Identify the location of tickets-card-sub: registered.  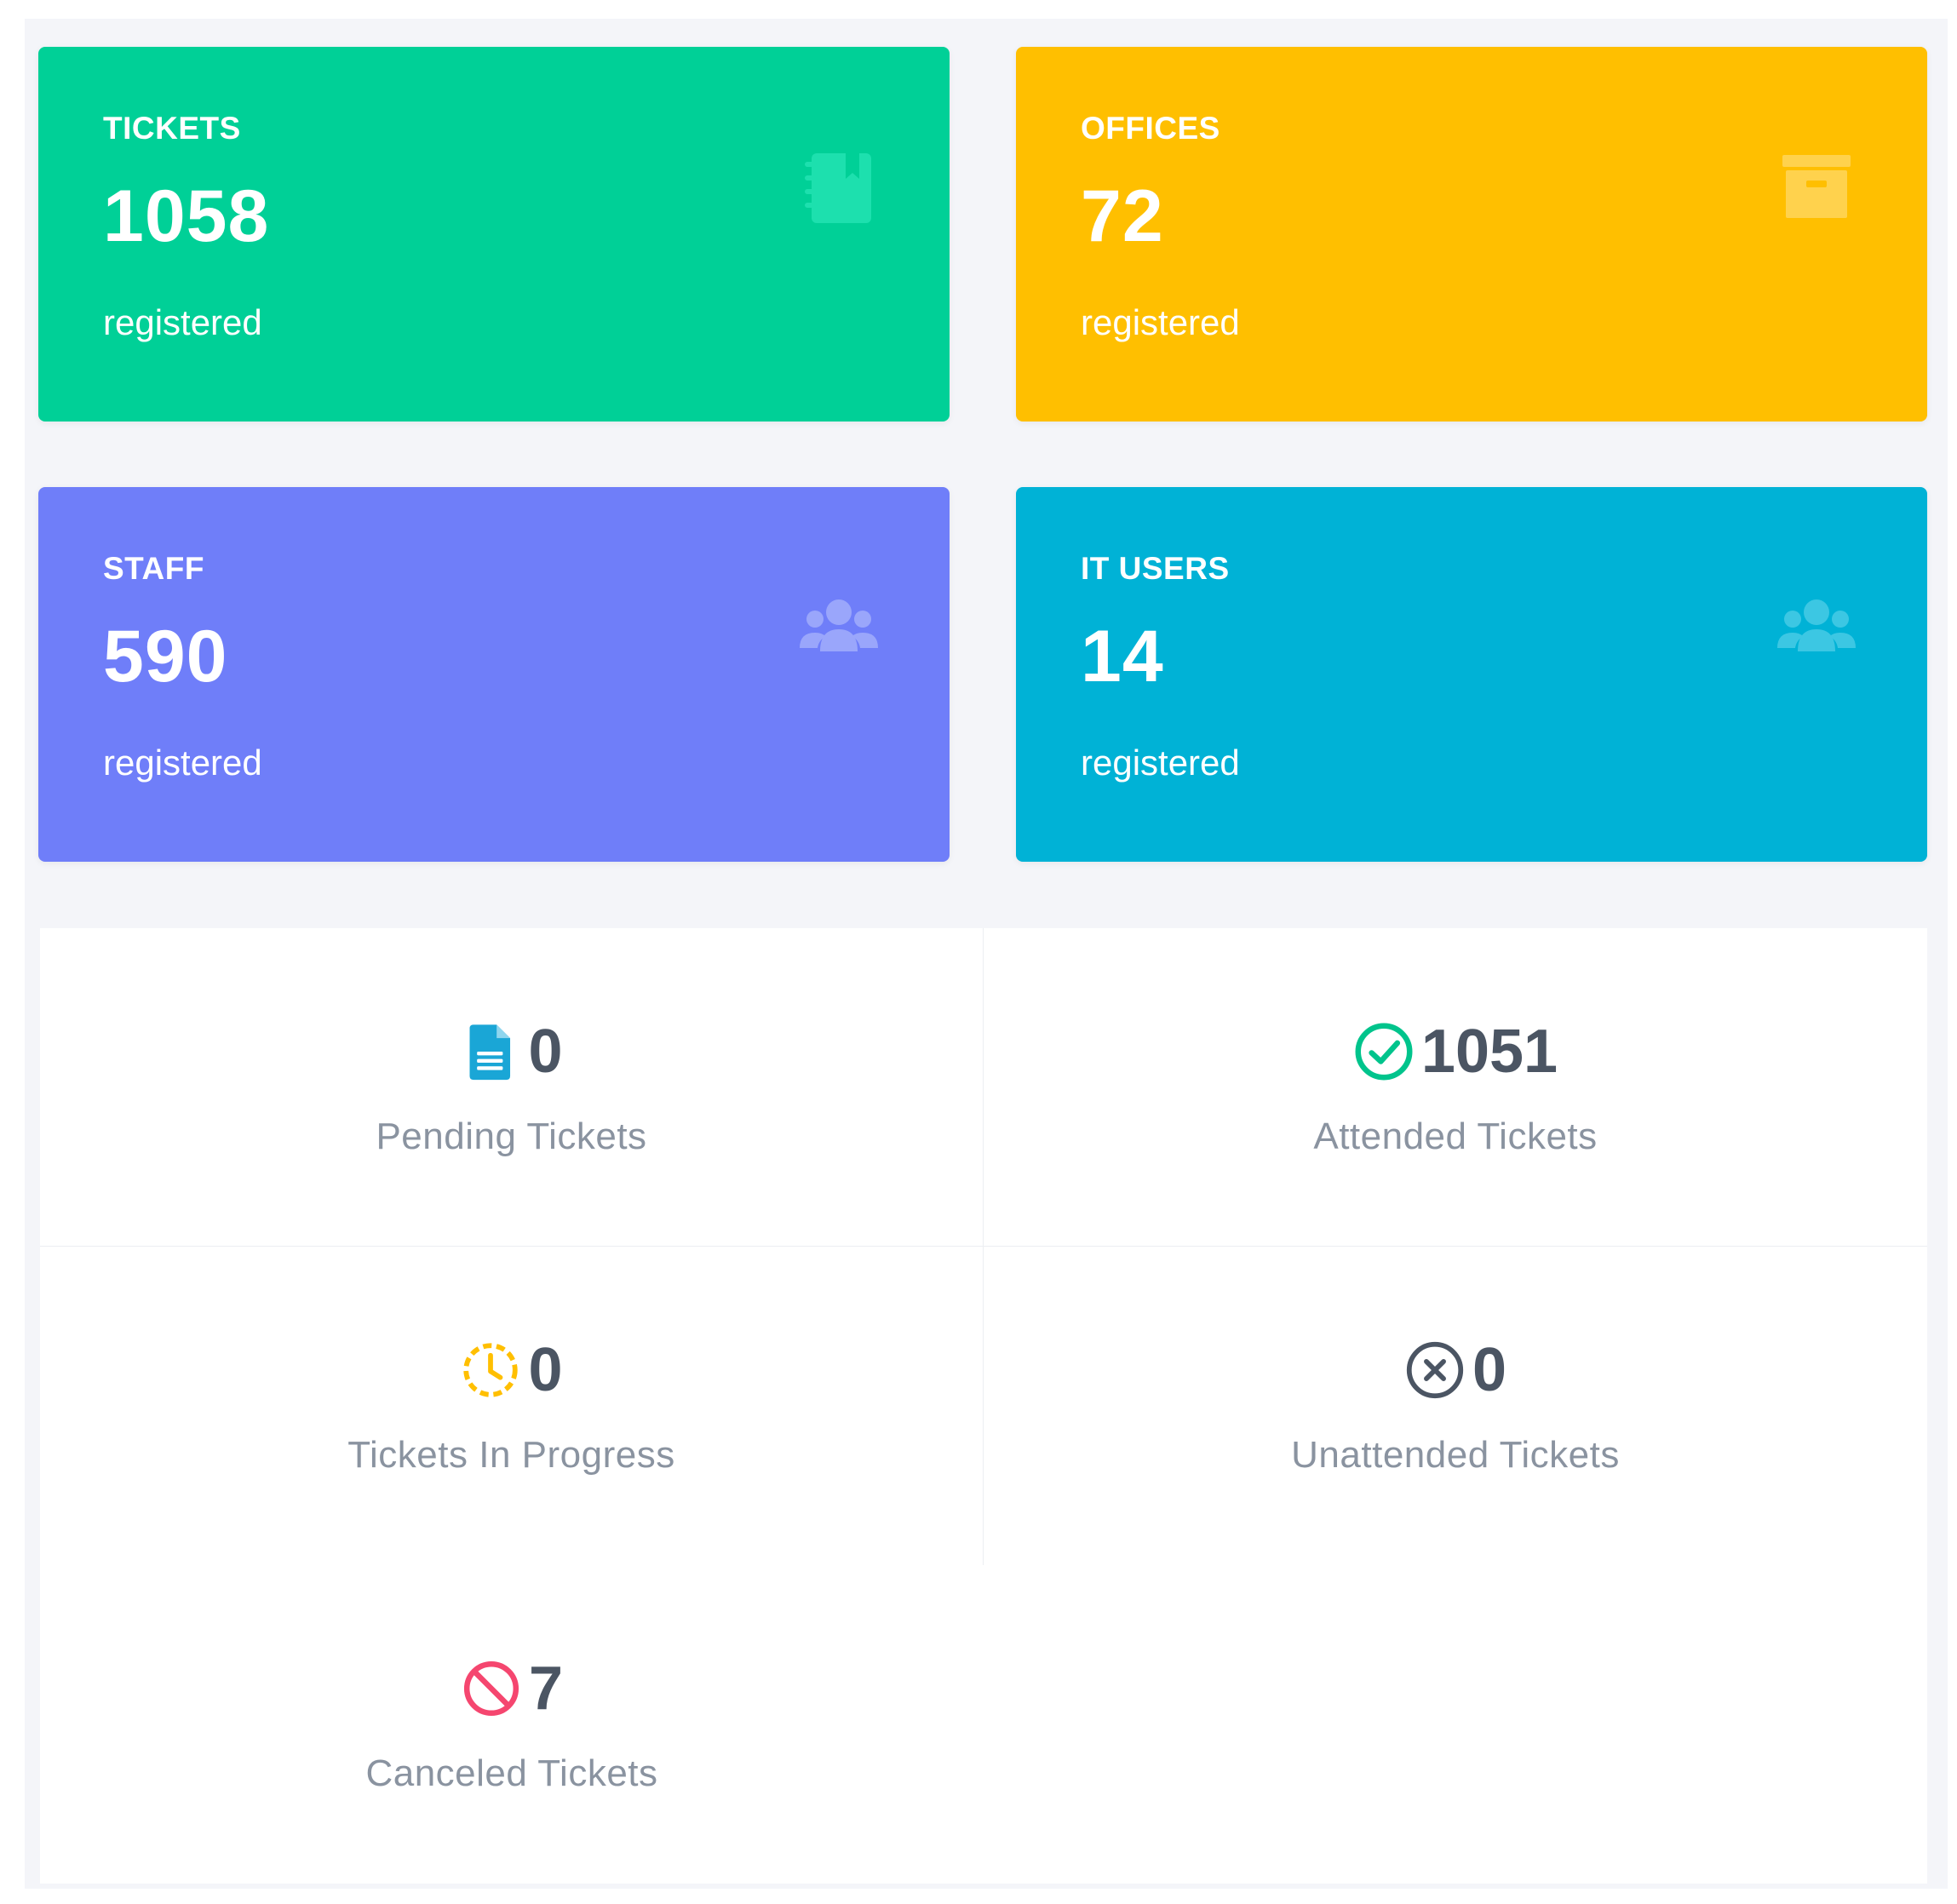
(182, 322).